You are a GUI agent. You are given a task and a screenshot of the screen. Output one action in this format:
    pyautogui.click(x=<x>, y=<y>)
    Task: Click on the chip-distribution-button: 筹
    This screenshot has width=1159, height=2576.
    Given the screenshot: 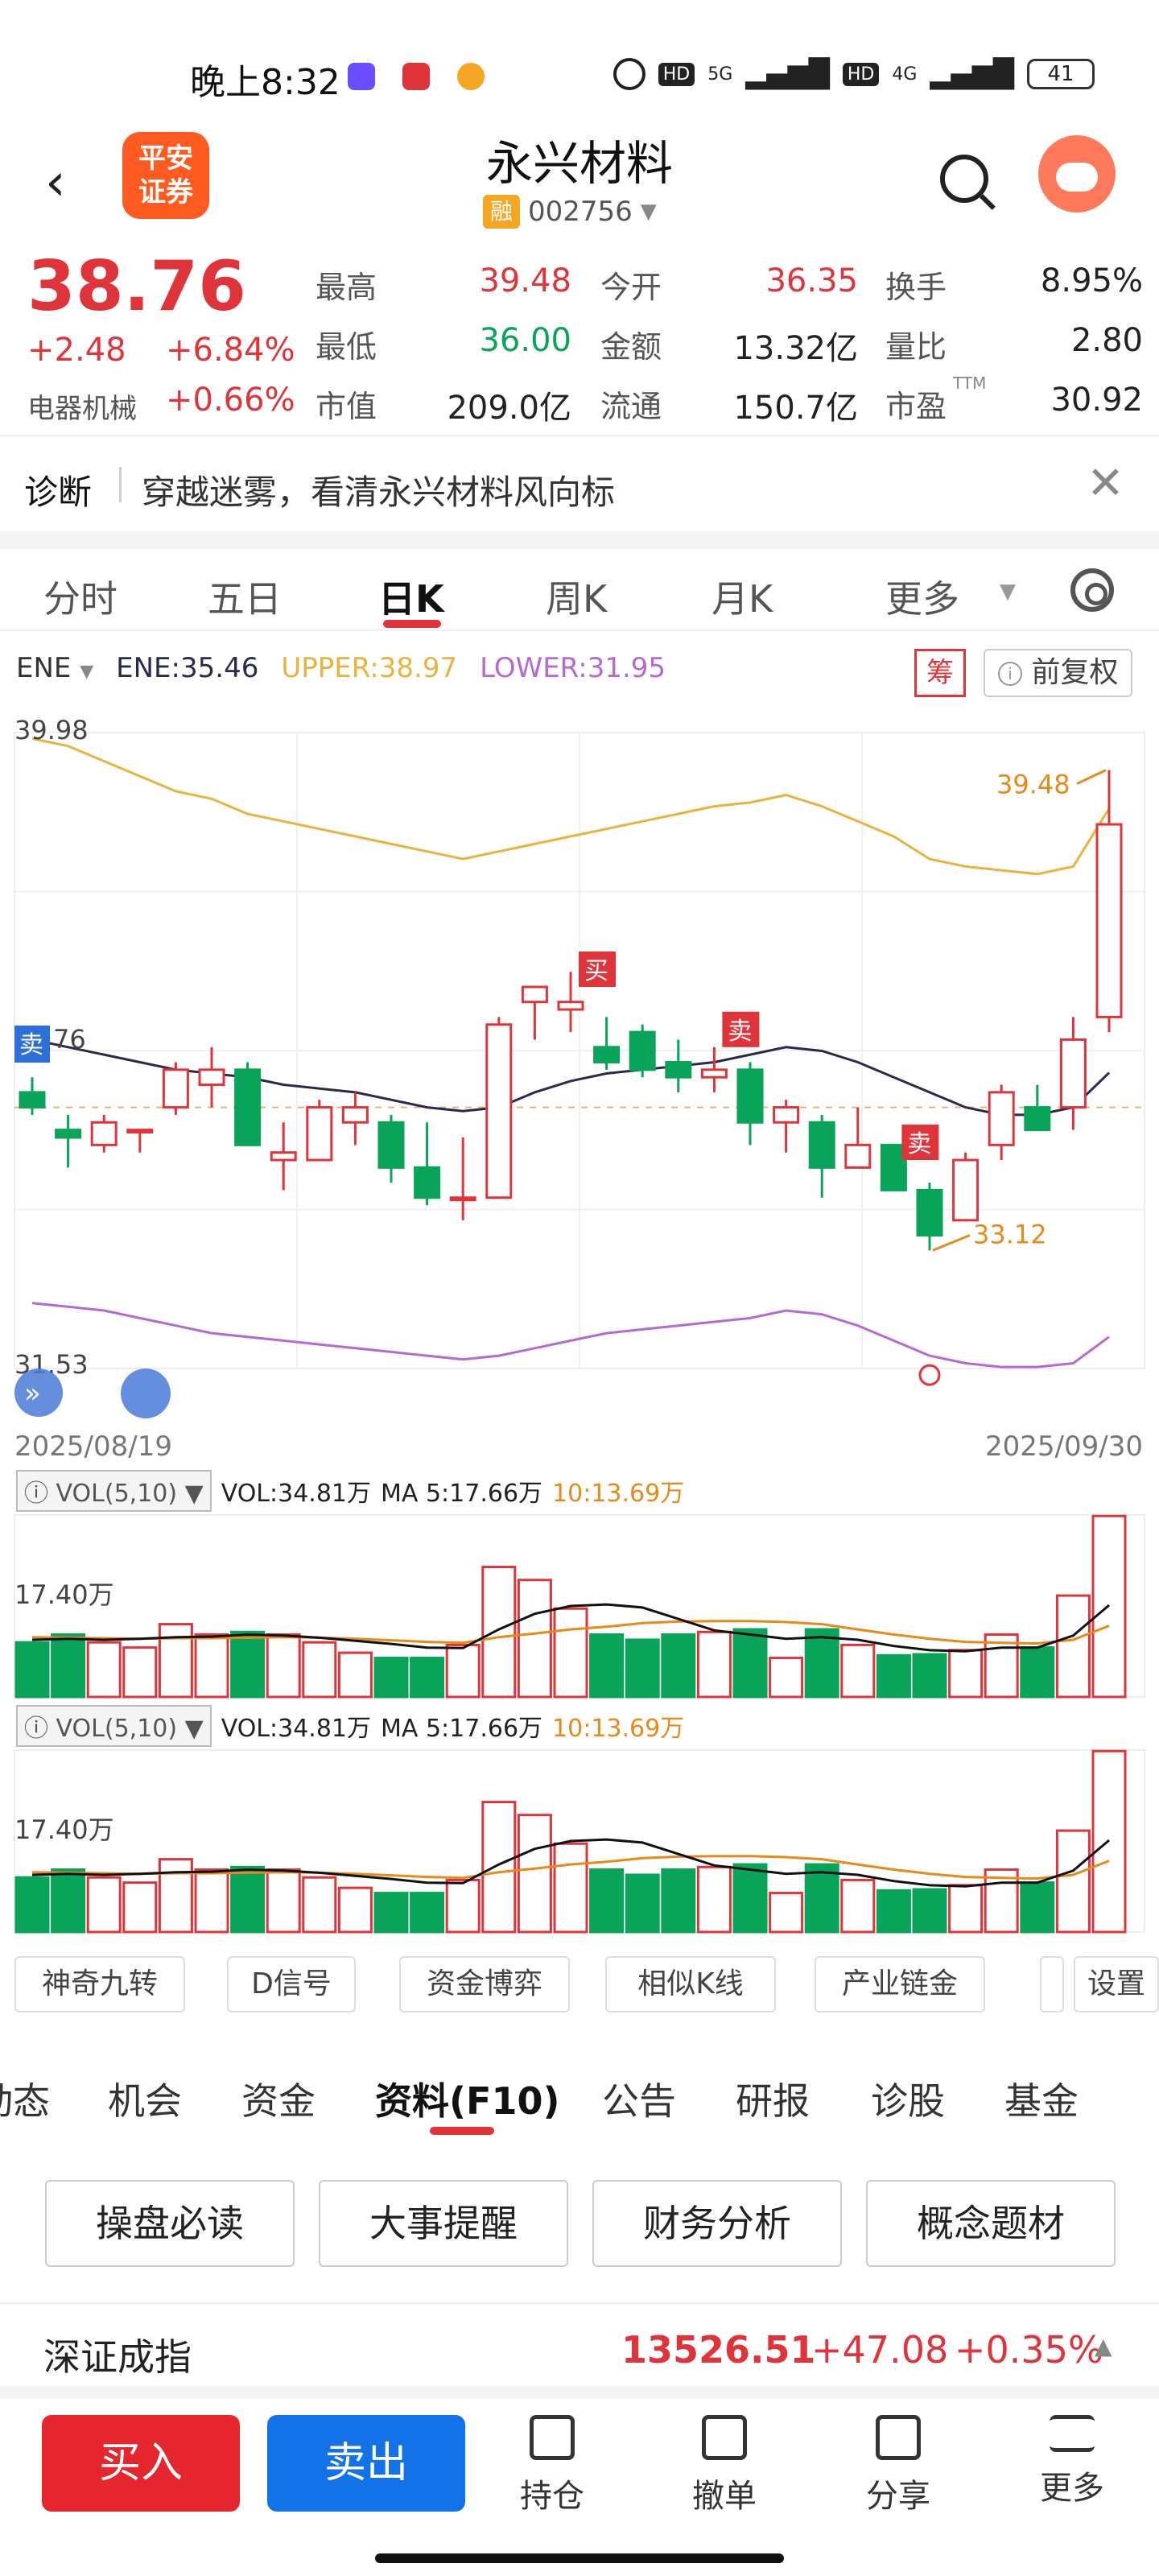 What is the action you would take?
    pyautogui.click(x=940, y=673)
    